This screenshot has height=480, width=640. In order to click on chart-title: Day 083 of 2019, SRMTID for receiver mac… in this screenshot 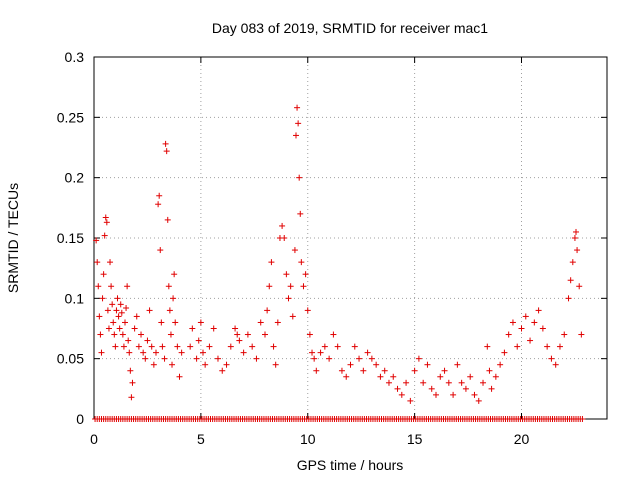, I will do `click(350, 28)`.